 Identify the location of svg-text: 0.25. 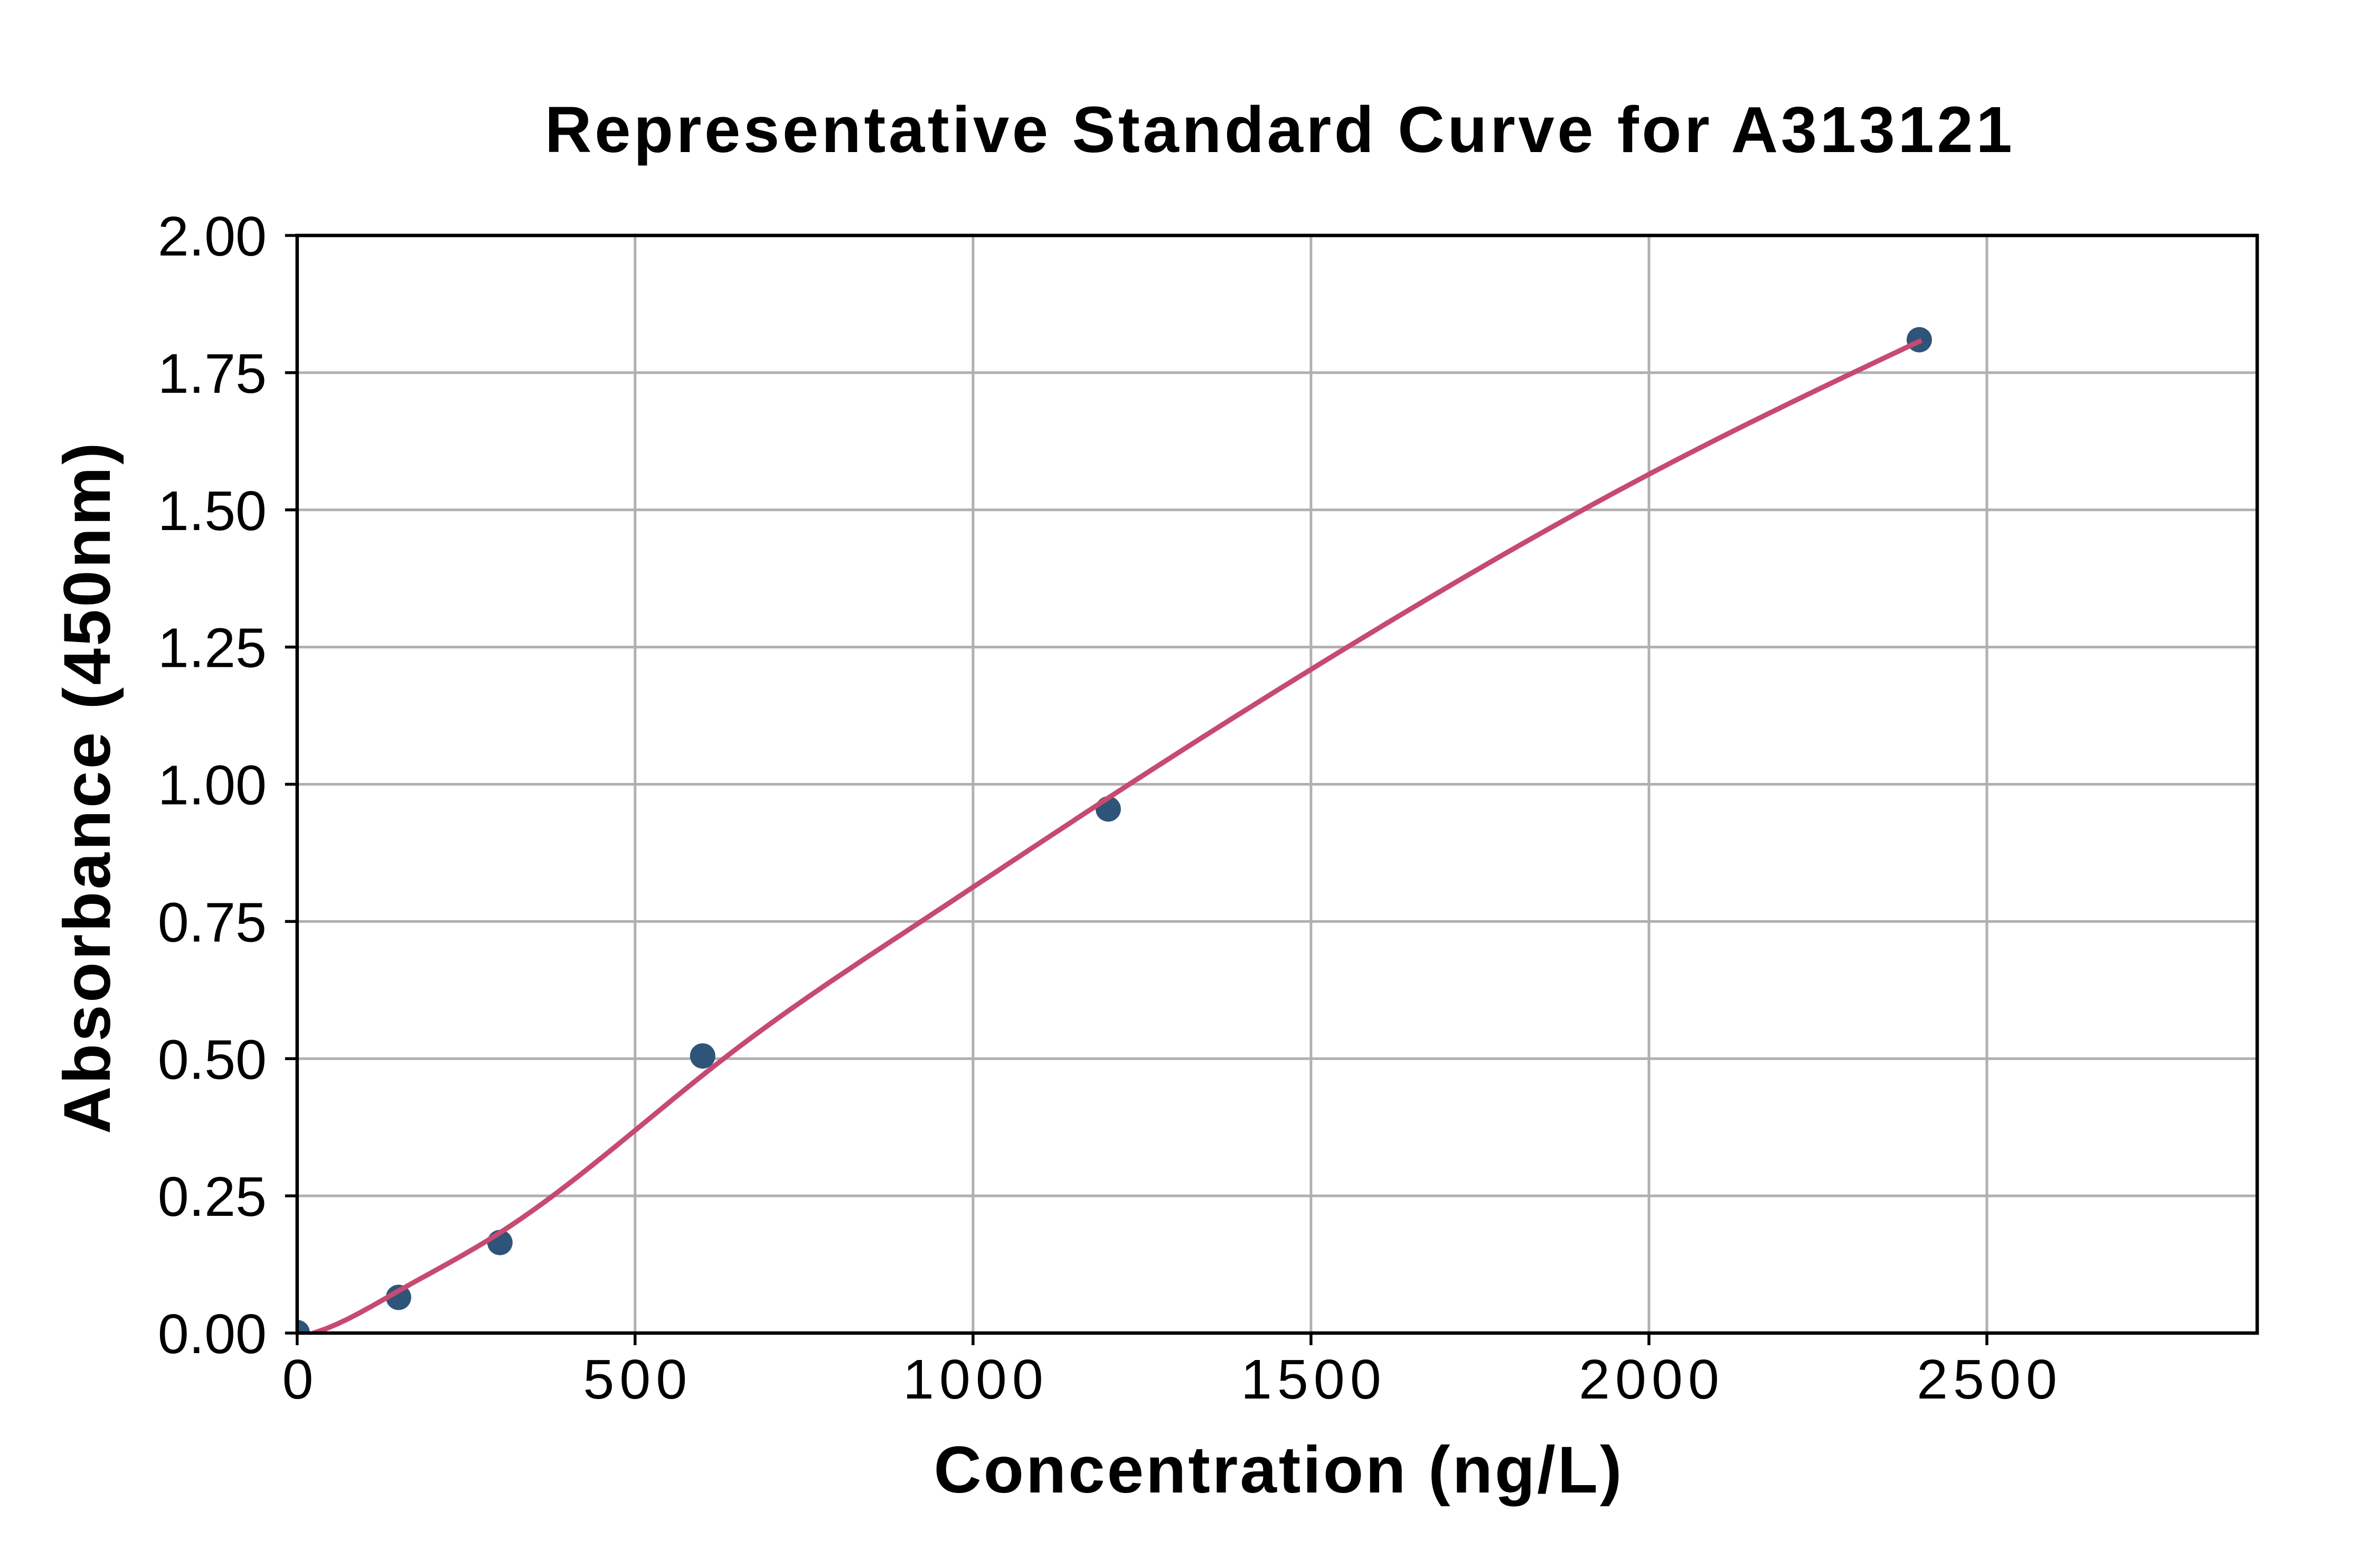
(213, 1197).